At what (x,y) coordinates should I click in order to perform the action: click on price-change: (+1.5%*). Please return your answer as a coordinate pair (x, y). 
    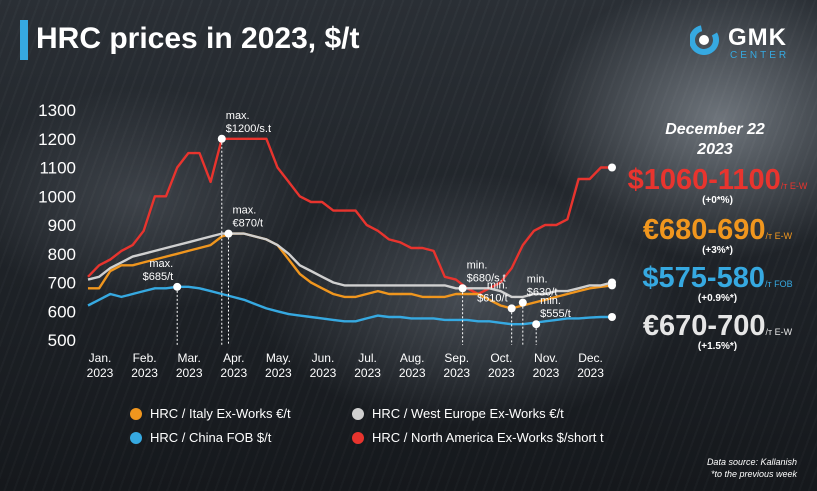
    Looking at the image, I should click on (717, 346).